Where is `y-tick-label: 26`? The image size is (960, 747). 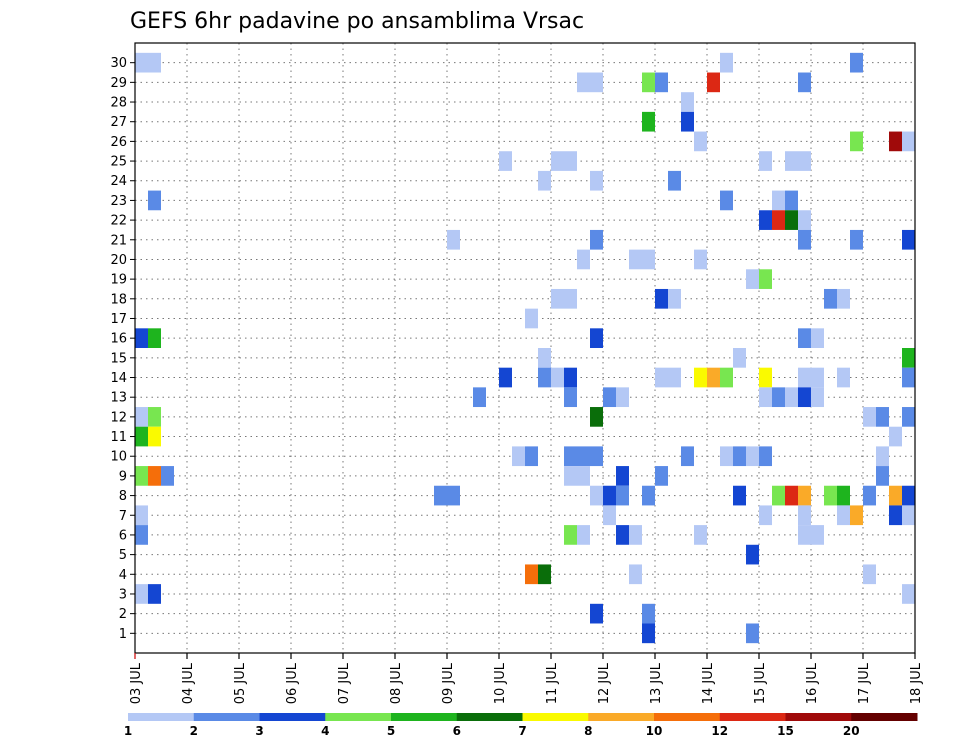 y-tick-label: 26 is located at coordinates (118, 142).